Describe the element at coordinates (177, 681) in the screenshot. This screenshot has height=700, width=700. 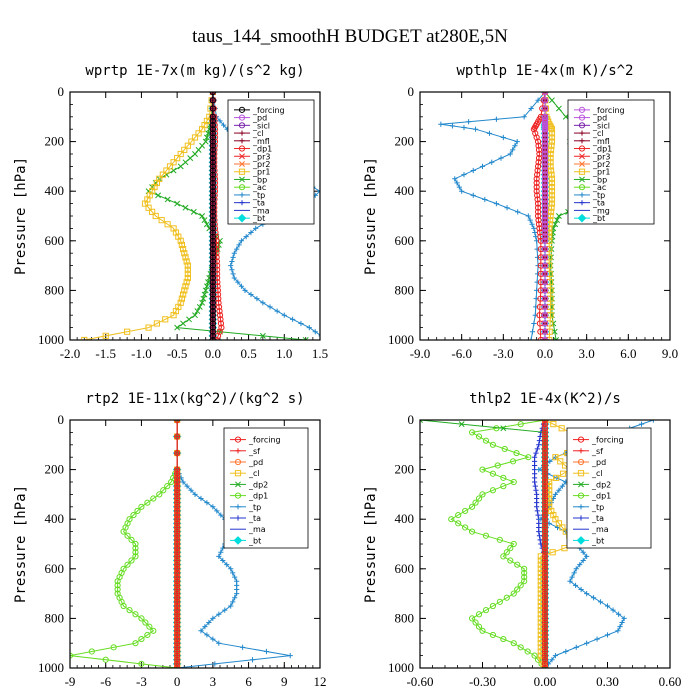
I see `x-tick-label: 0` at that location.